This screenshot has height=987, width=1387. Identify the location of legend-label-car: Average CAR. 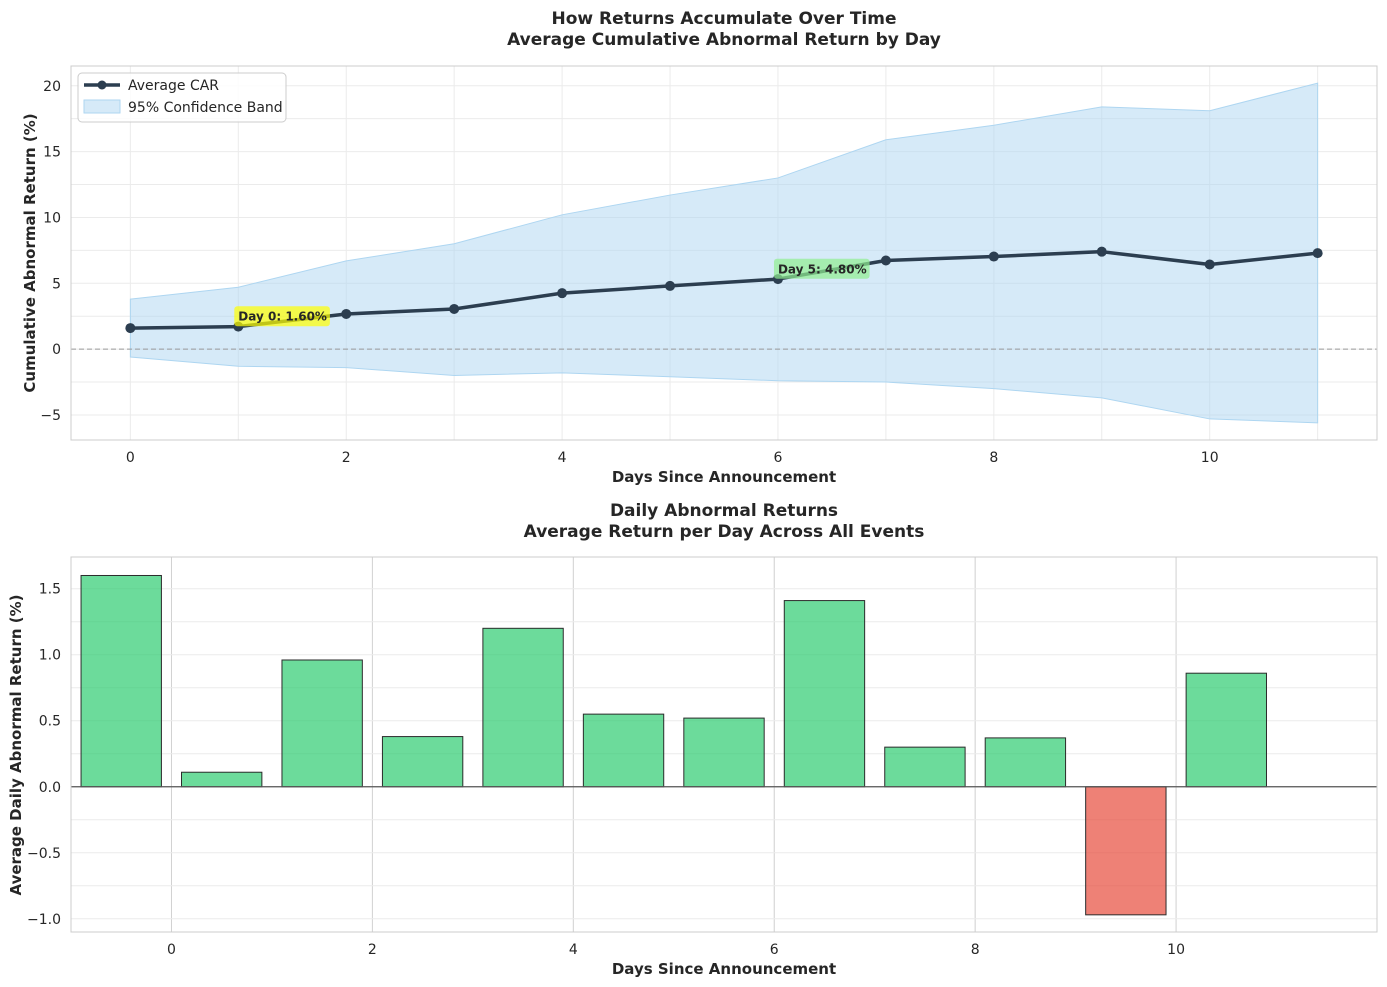
(173, 86).